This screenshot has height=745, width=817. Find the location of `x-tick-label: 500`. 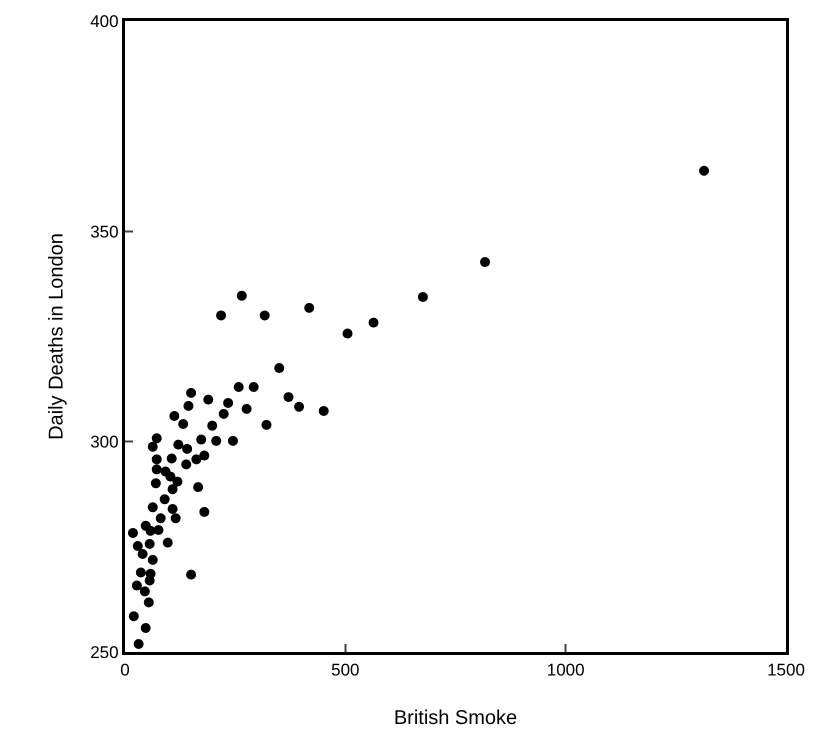

x-tick-label: 500 is located at coordinates (345, 670).